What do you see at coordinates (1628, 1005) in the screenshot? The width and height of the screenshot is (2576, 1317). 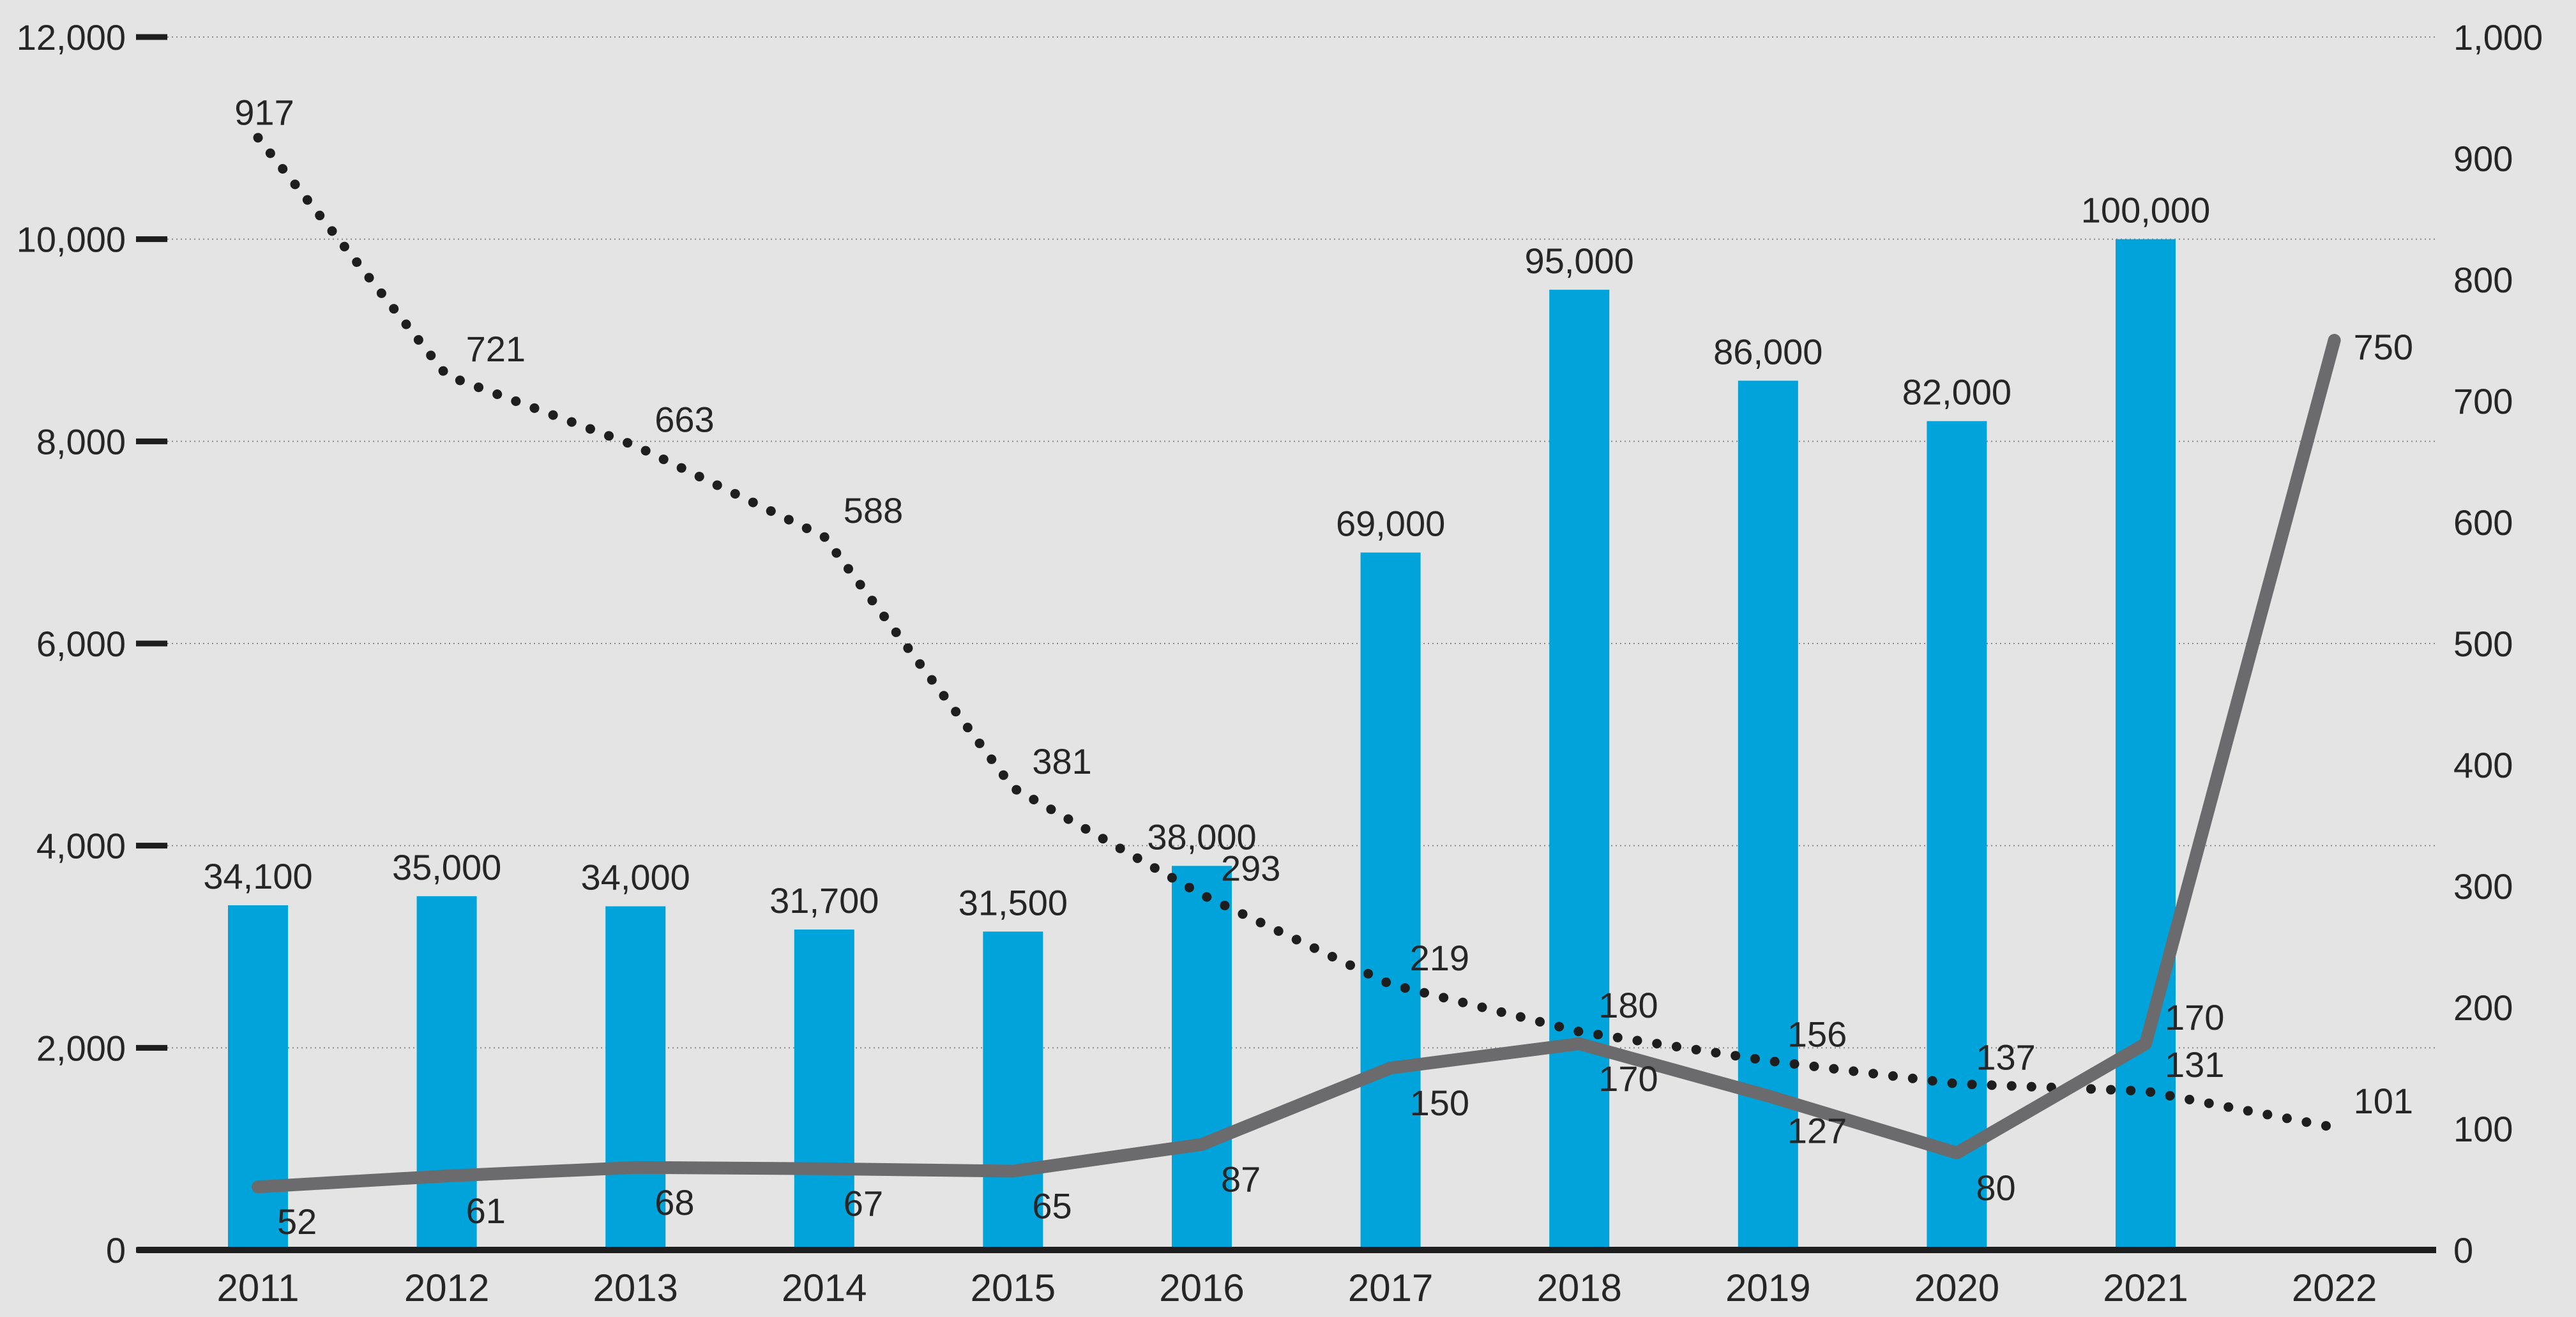 I see `dotted-point-label: 180` at bounding box center [1628, 1005].